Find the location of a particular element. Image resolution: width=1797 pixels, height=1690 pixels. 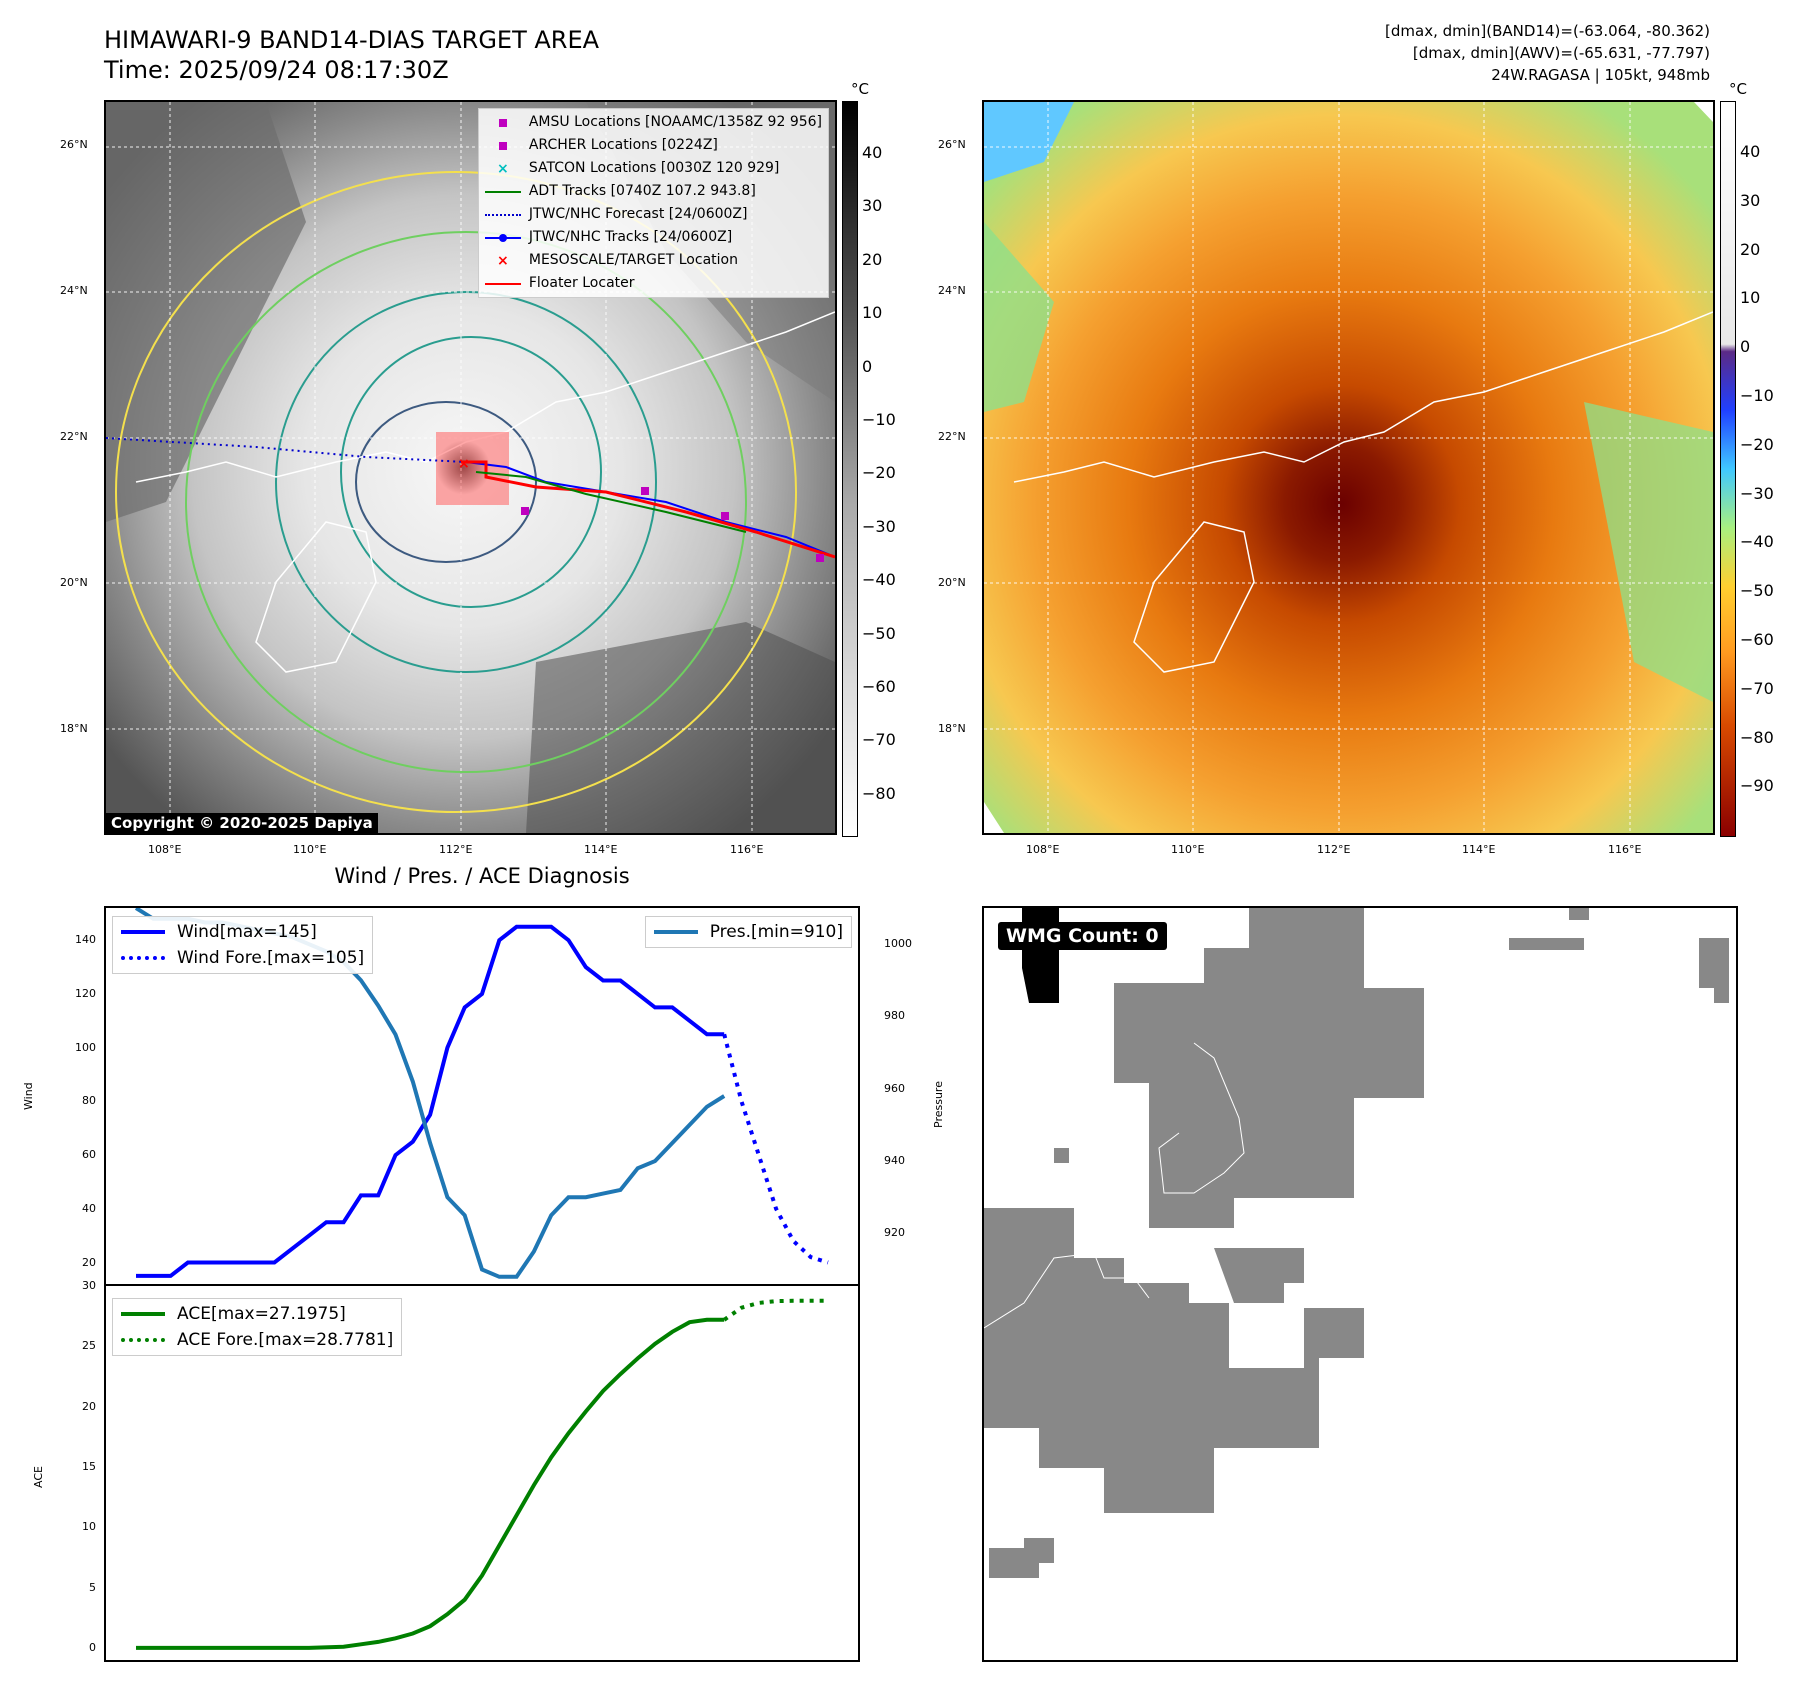

right-colorbar-unit: °C is located at coordinates (1738, 89).